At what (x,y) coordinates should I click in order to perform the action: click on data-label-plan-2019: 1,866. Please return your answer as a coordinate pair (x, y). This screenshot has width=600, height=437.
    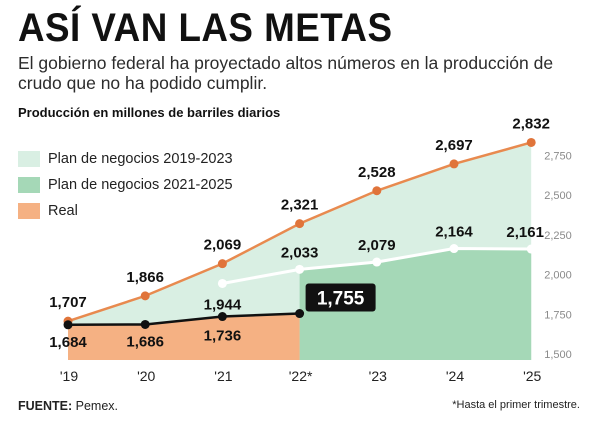
    Looking at the image, I should click on (145, 277).